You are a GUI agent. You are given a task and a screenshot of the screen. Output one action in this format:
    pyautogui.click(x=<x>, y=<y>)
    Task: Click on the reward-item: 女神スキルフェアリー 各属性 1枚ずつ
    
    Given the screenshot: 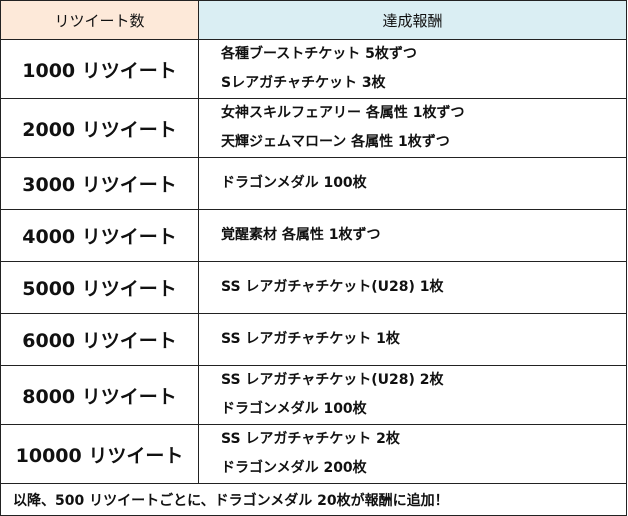 What is the action you would take?
    pyautogui.click(x=343, y=113)
    